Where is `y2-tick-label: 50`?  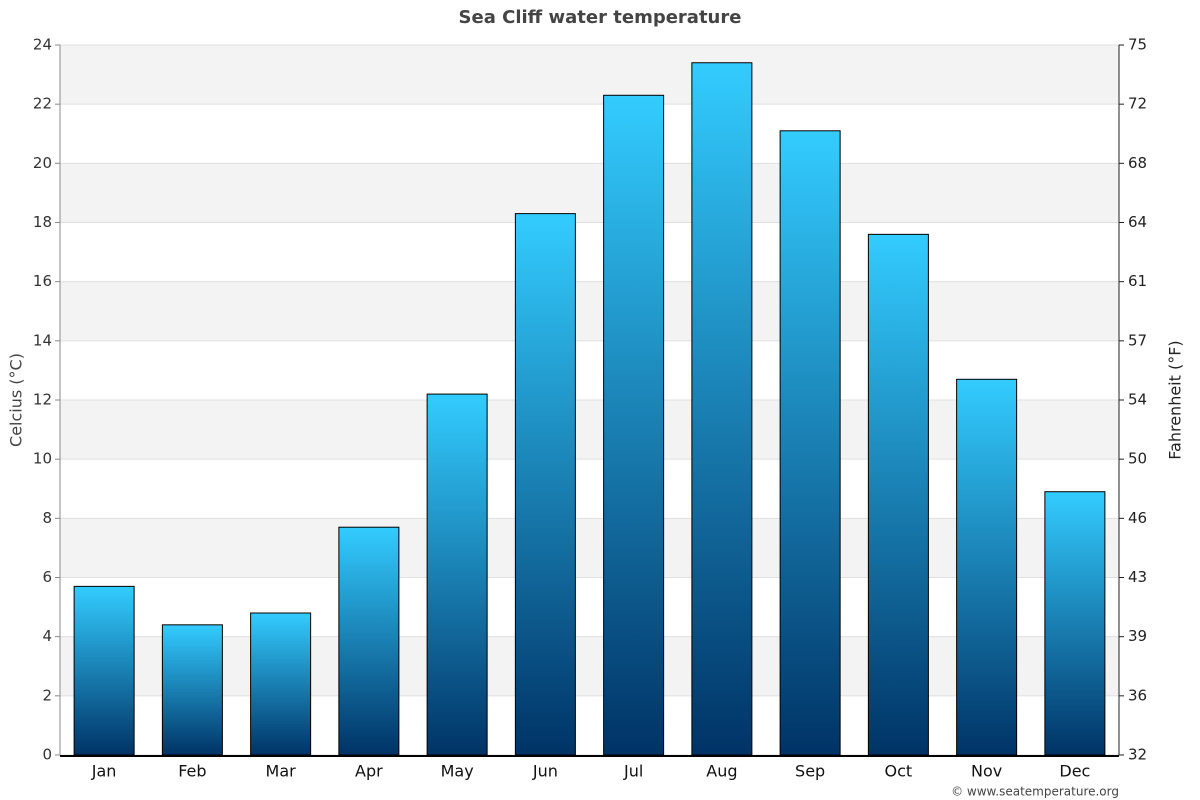 y2-tick-label: 50 is located at coordinates (1137, 459).